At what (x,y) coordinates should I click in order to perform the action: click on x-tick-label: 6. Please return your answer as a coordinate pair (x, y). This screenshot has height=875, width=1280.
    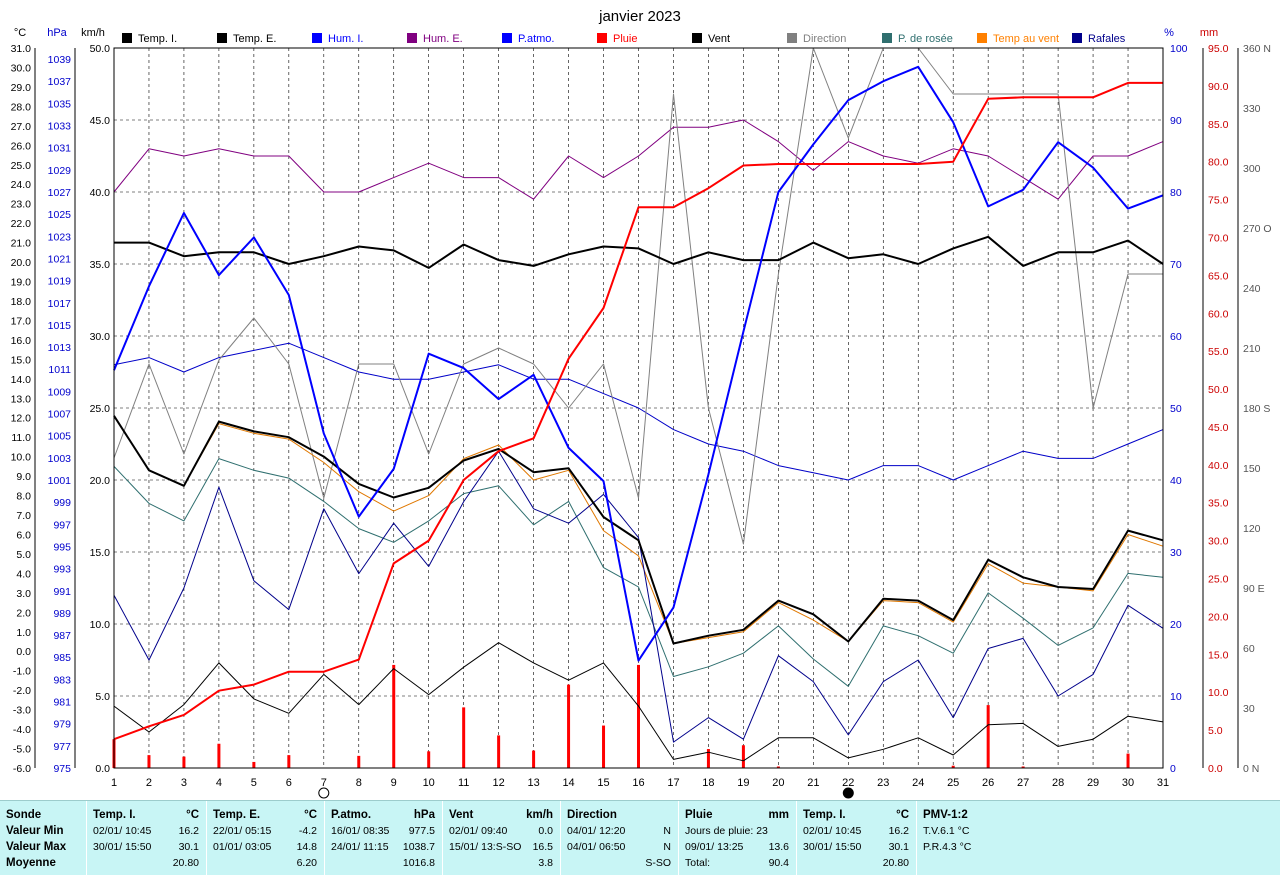
    Looking at the image, I should click on (289, 783).